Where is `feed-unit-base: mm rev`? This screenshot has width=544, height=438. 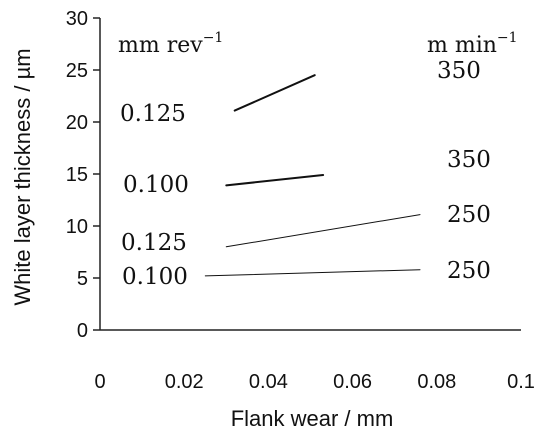
feed-unit-base: mm rev is located at coordinates (160, 45).